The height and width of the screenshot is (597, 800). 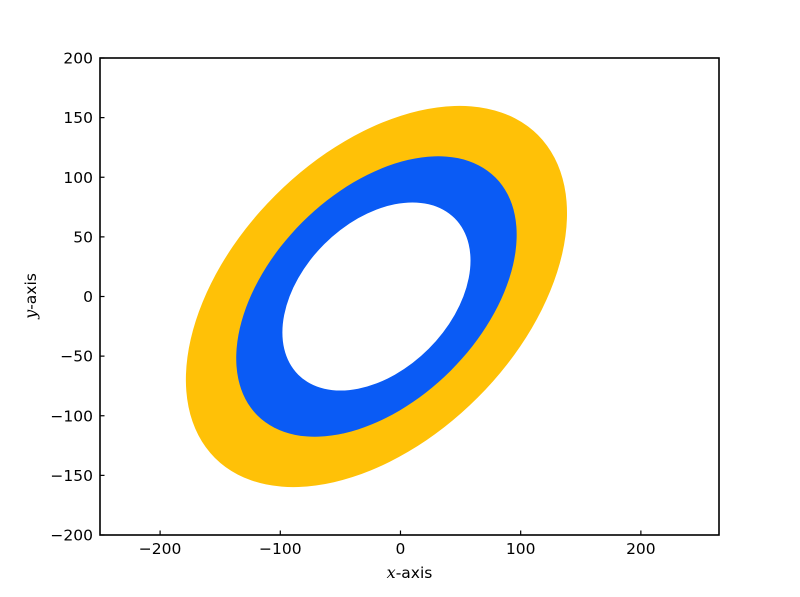 What do you see at coordinates (160, 549) in the screenshot?
I see `x-tick-label: −200` at bounding box center [160, 549].